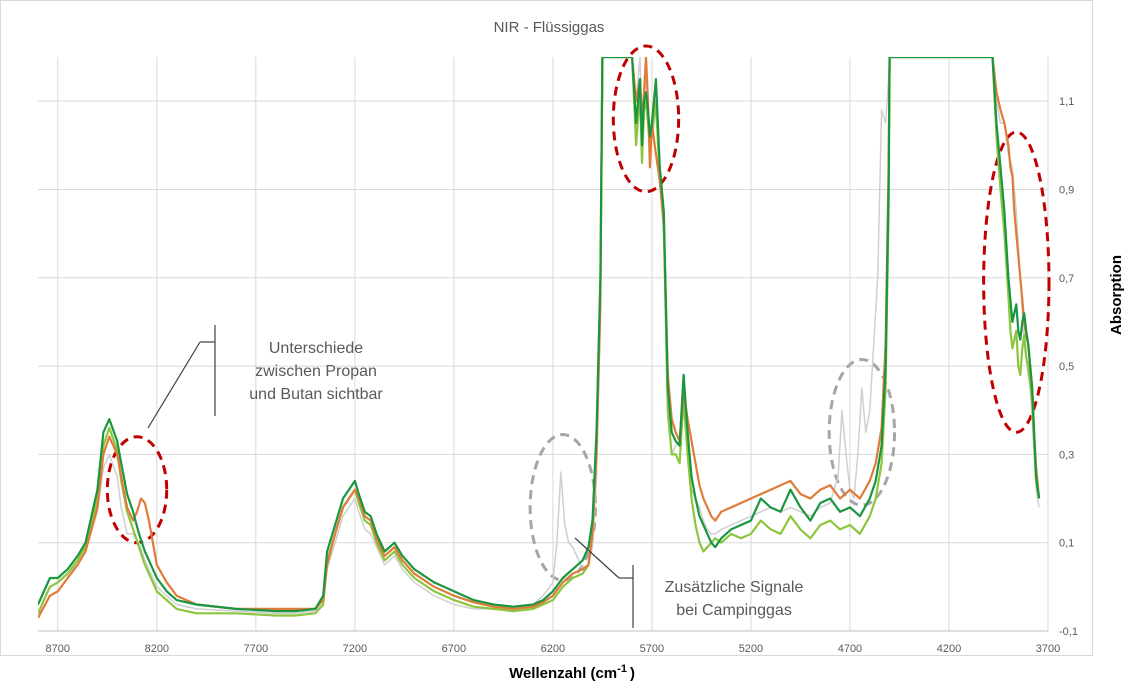 Image resolution: width=1130 pixels, height=688 pixels. What do you see at coordinates (1116, 295) in the screenshot?
I see `y-axis-title: Absorption` at bounding box center [1116, 295].